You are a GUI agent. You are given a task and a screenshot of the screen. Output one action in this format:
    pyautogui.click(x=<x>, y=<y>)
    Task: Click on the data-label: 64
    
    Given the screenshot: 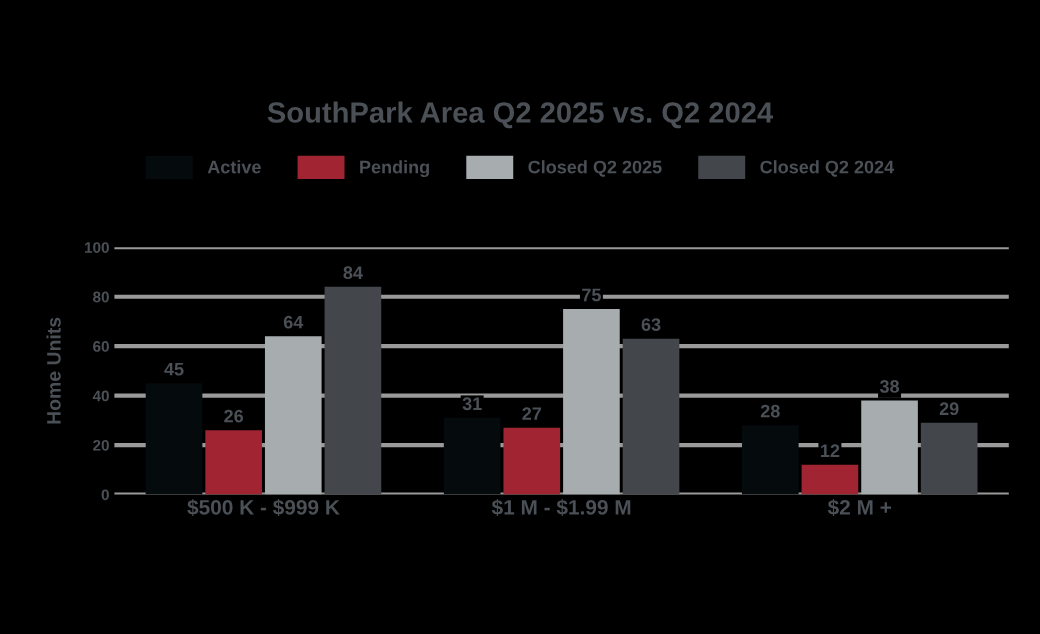 What is the action you would take?
    pyautogui.click(x=293, y=322)
    